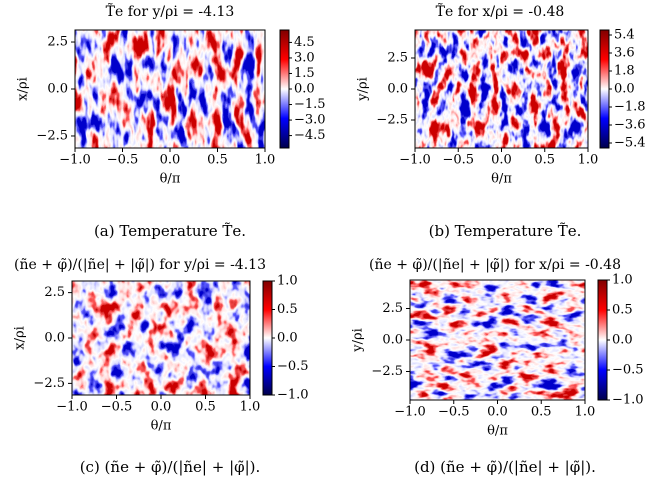 This screenshot has height=489, width=650. Describe the element at coordinates (630, 143) in the screenshot. I see `colorbar-tick-label: −5.4` at that location.